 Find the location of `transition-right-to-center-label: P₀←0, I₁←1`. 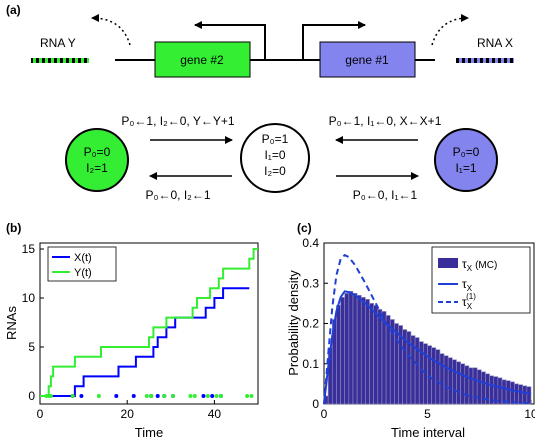

transition-right-to-center-label: P₀←0, I₁←1 is located at coordinates (385, 195).